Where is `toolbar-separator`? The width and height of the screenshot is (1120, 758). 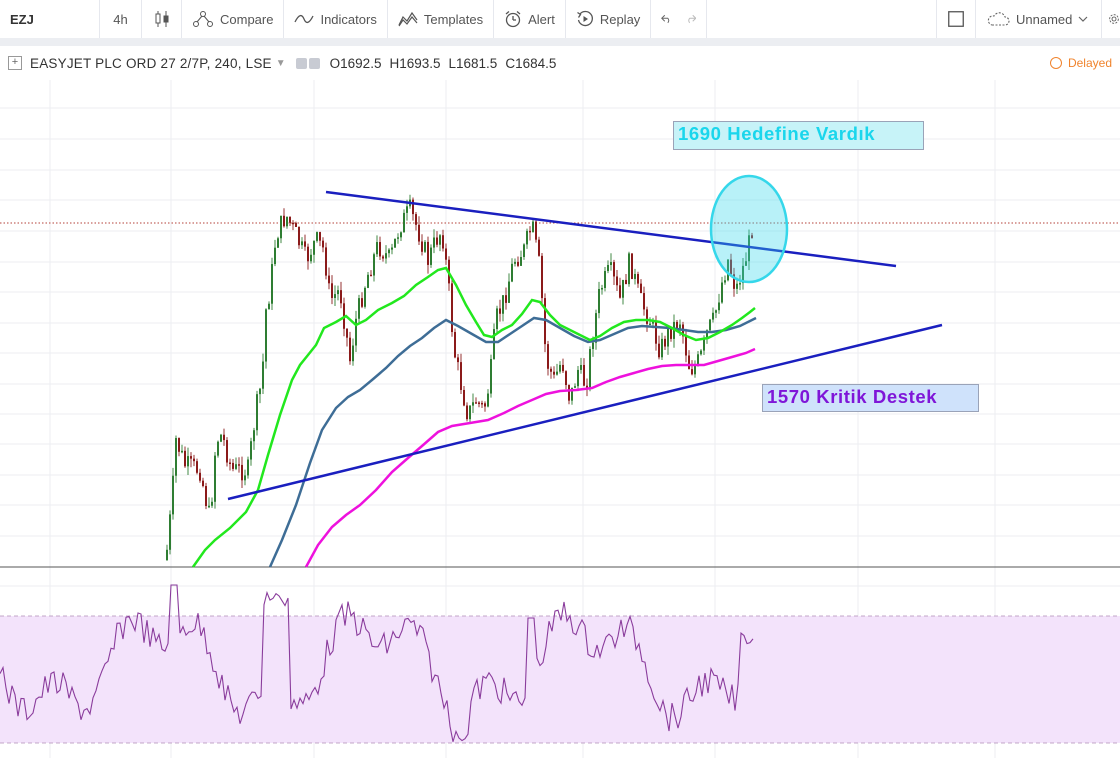
toolbar-separator is located at coordinates (560, 42).